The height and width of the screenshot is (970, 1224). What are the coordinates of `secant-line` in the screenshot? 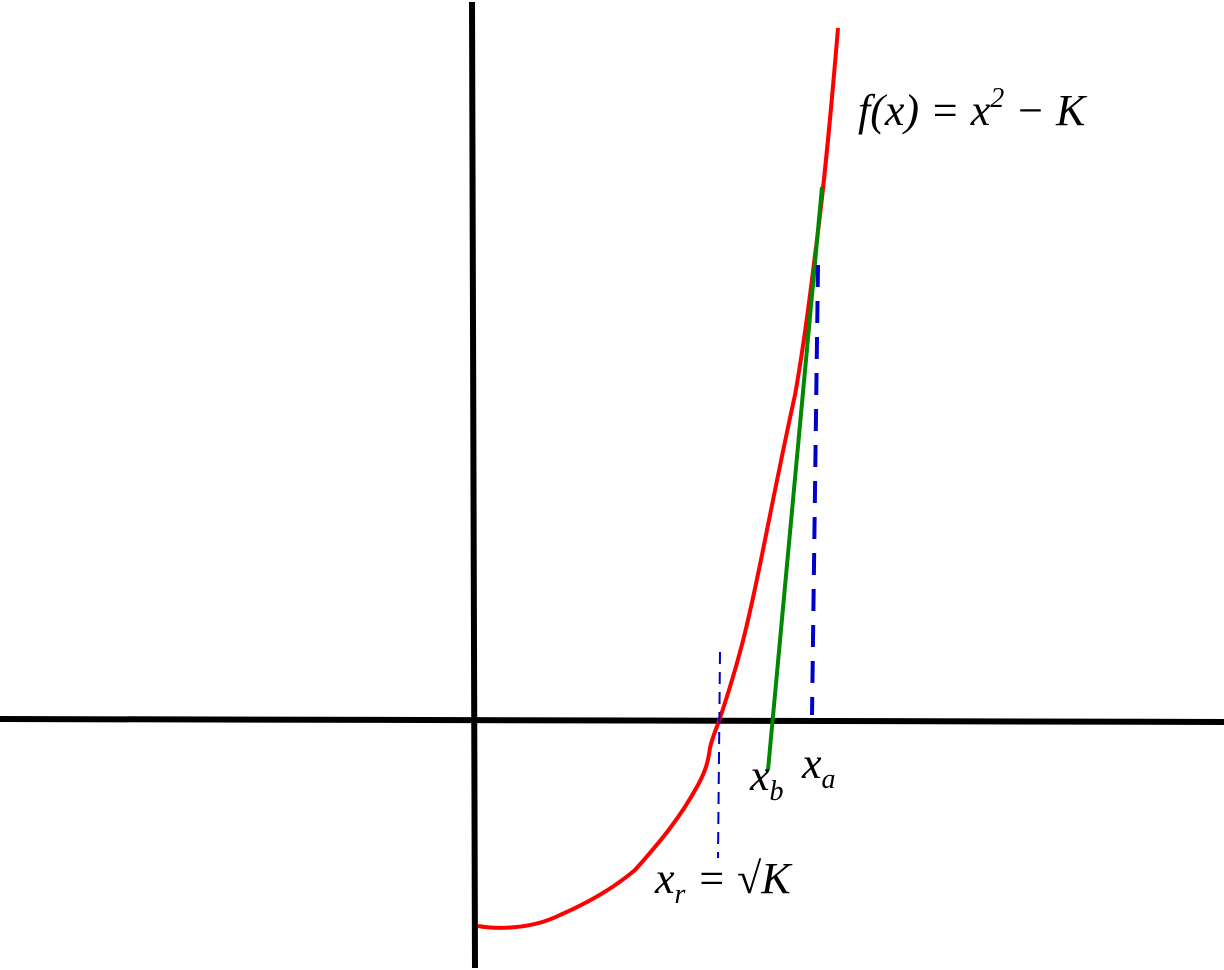 It's located at (795, 478).